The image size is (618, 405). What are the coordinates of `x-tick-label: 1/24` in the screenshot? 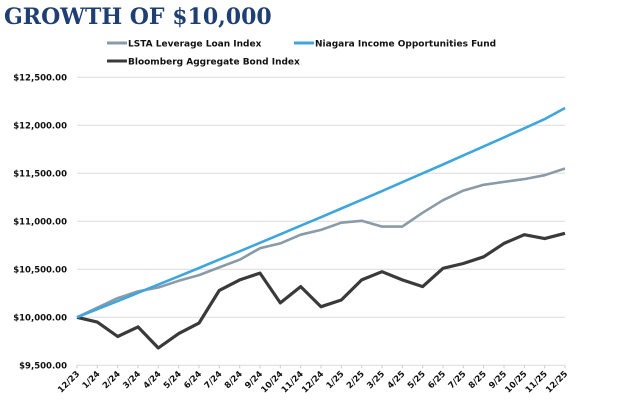 It's located at (92, 380).